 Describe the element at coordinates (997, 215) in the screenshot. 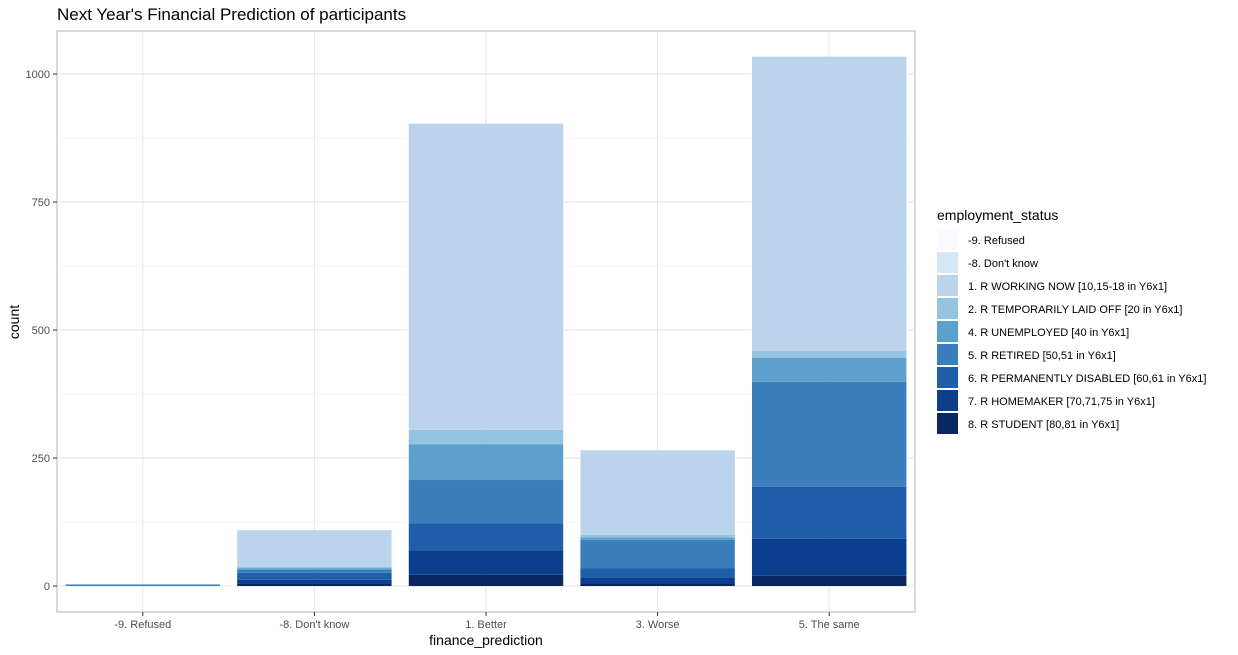

I see `legend-title: employment_status` at that location.